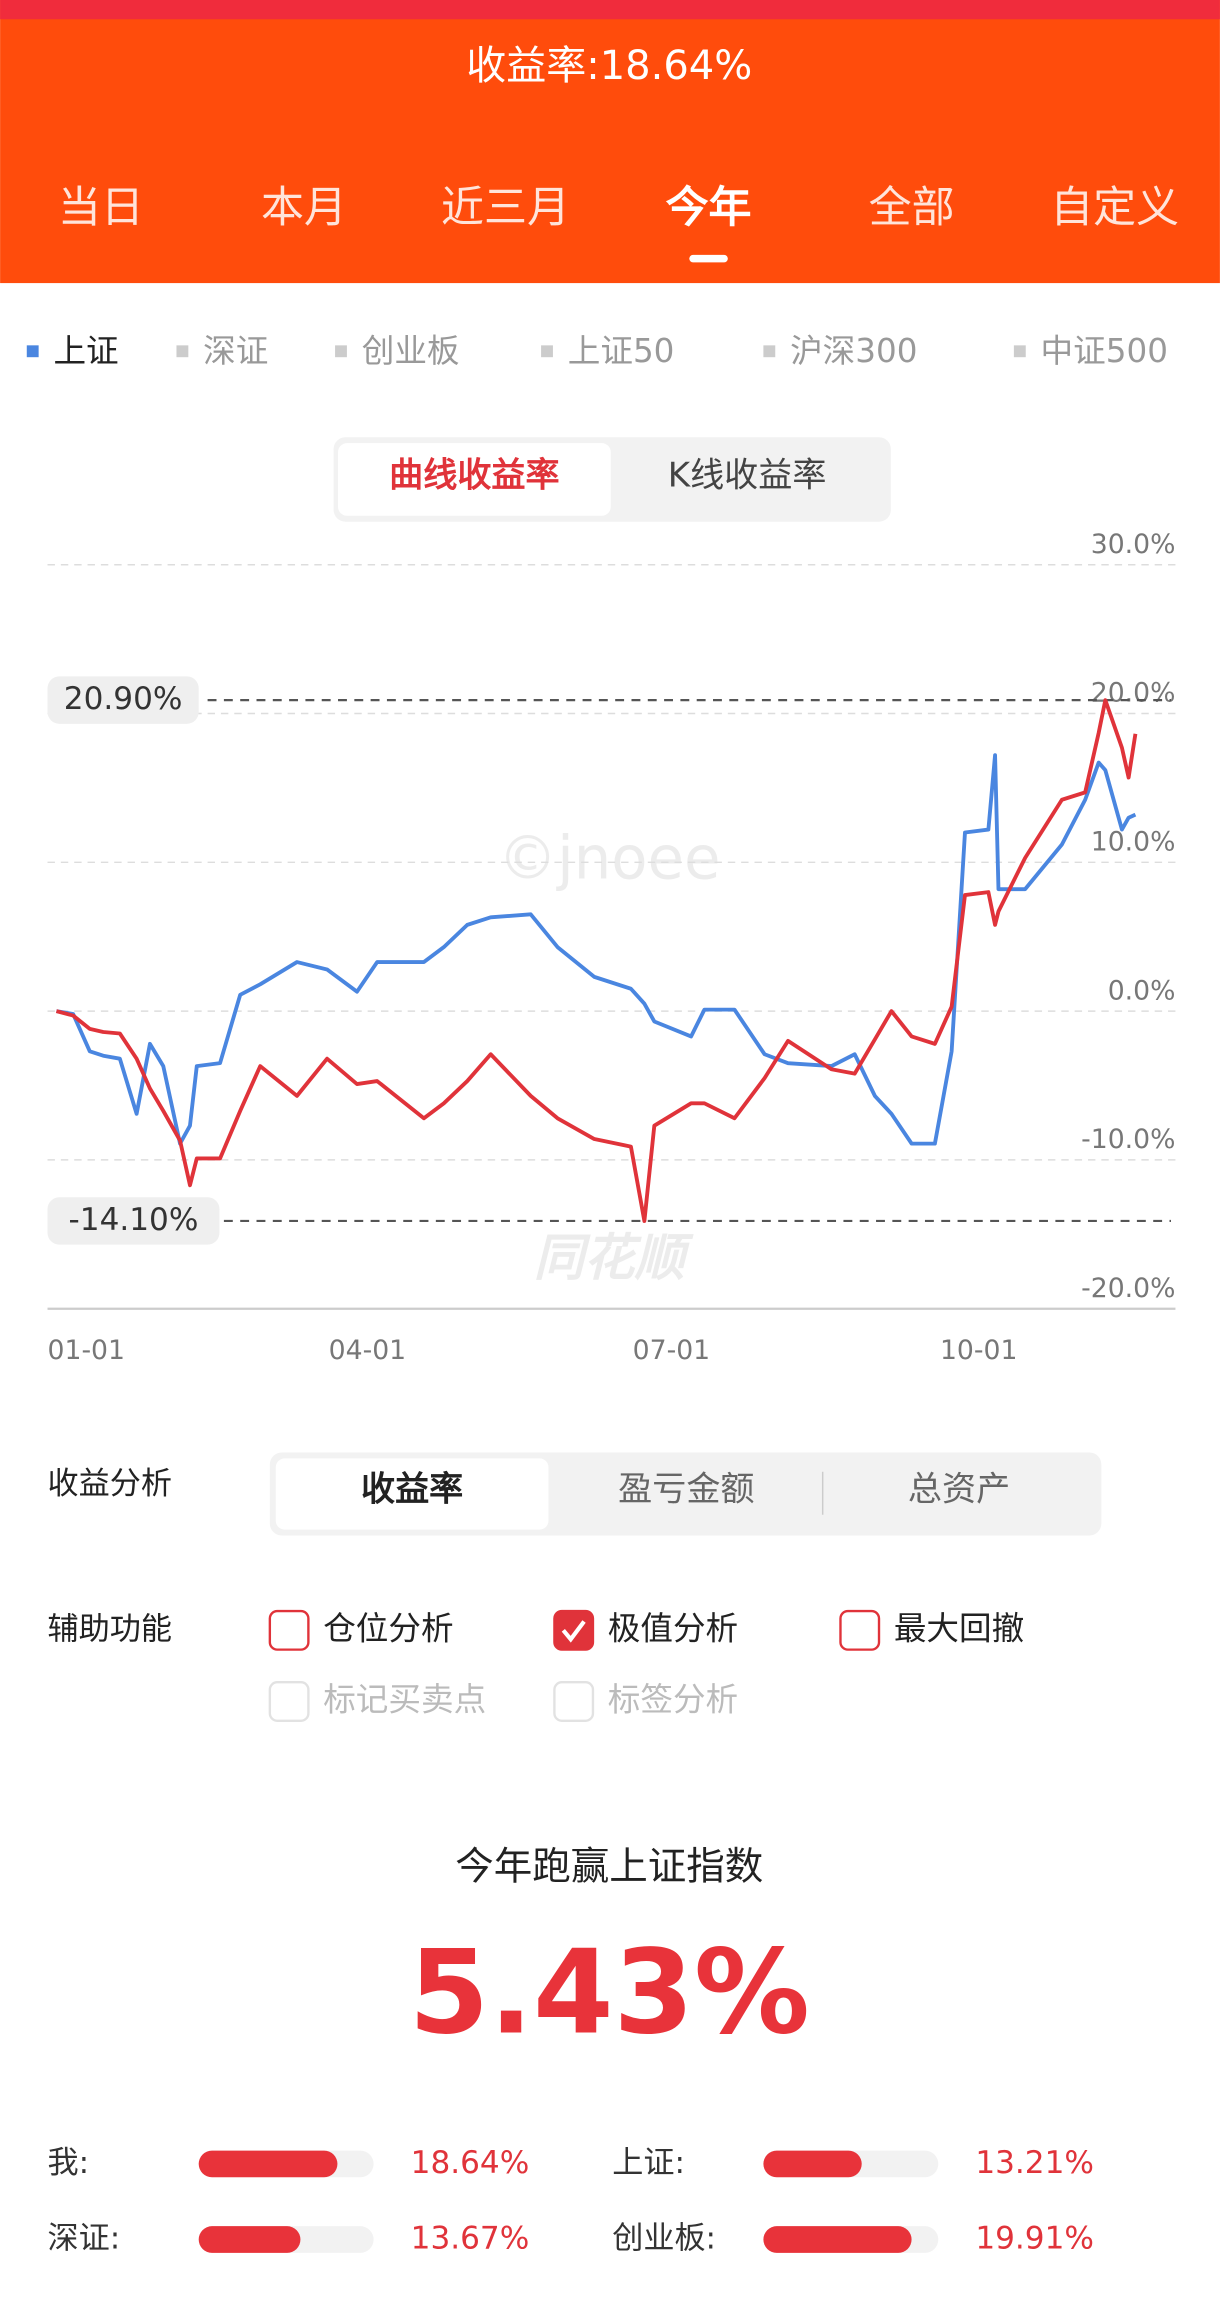 The height and width of the screenshot is (2324, 1220). Describe the element at coordinates (235, 351) in the screenshot. I see `index-item: 深证` at that location.